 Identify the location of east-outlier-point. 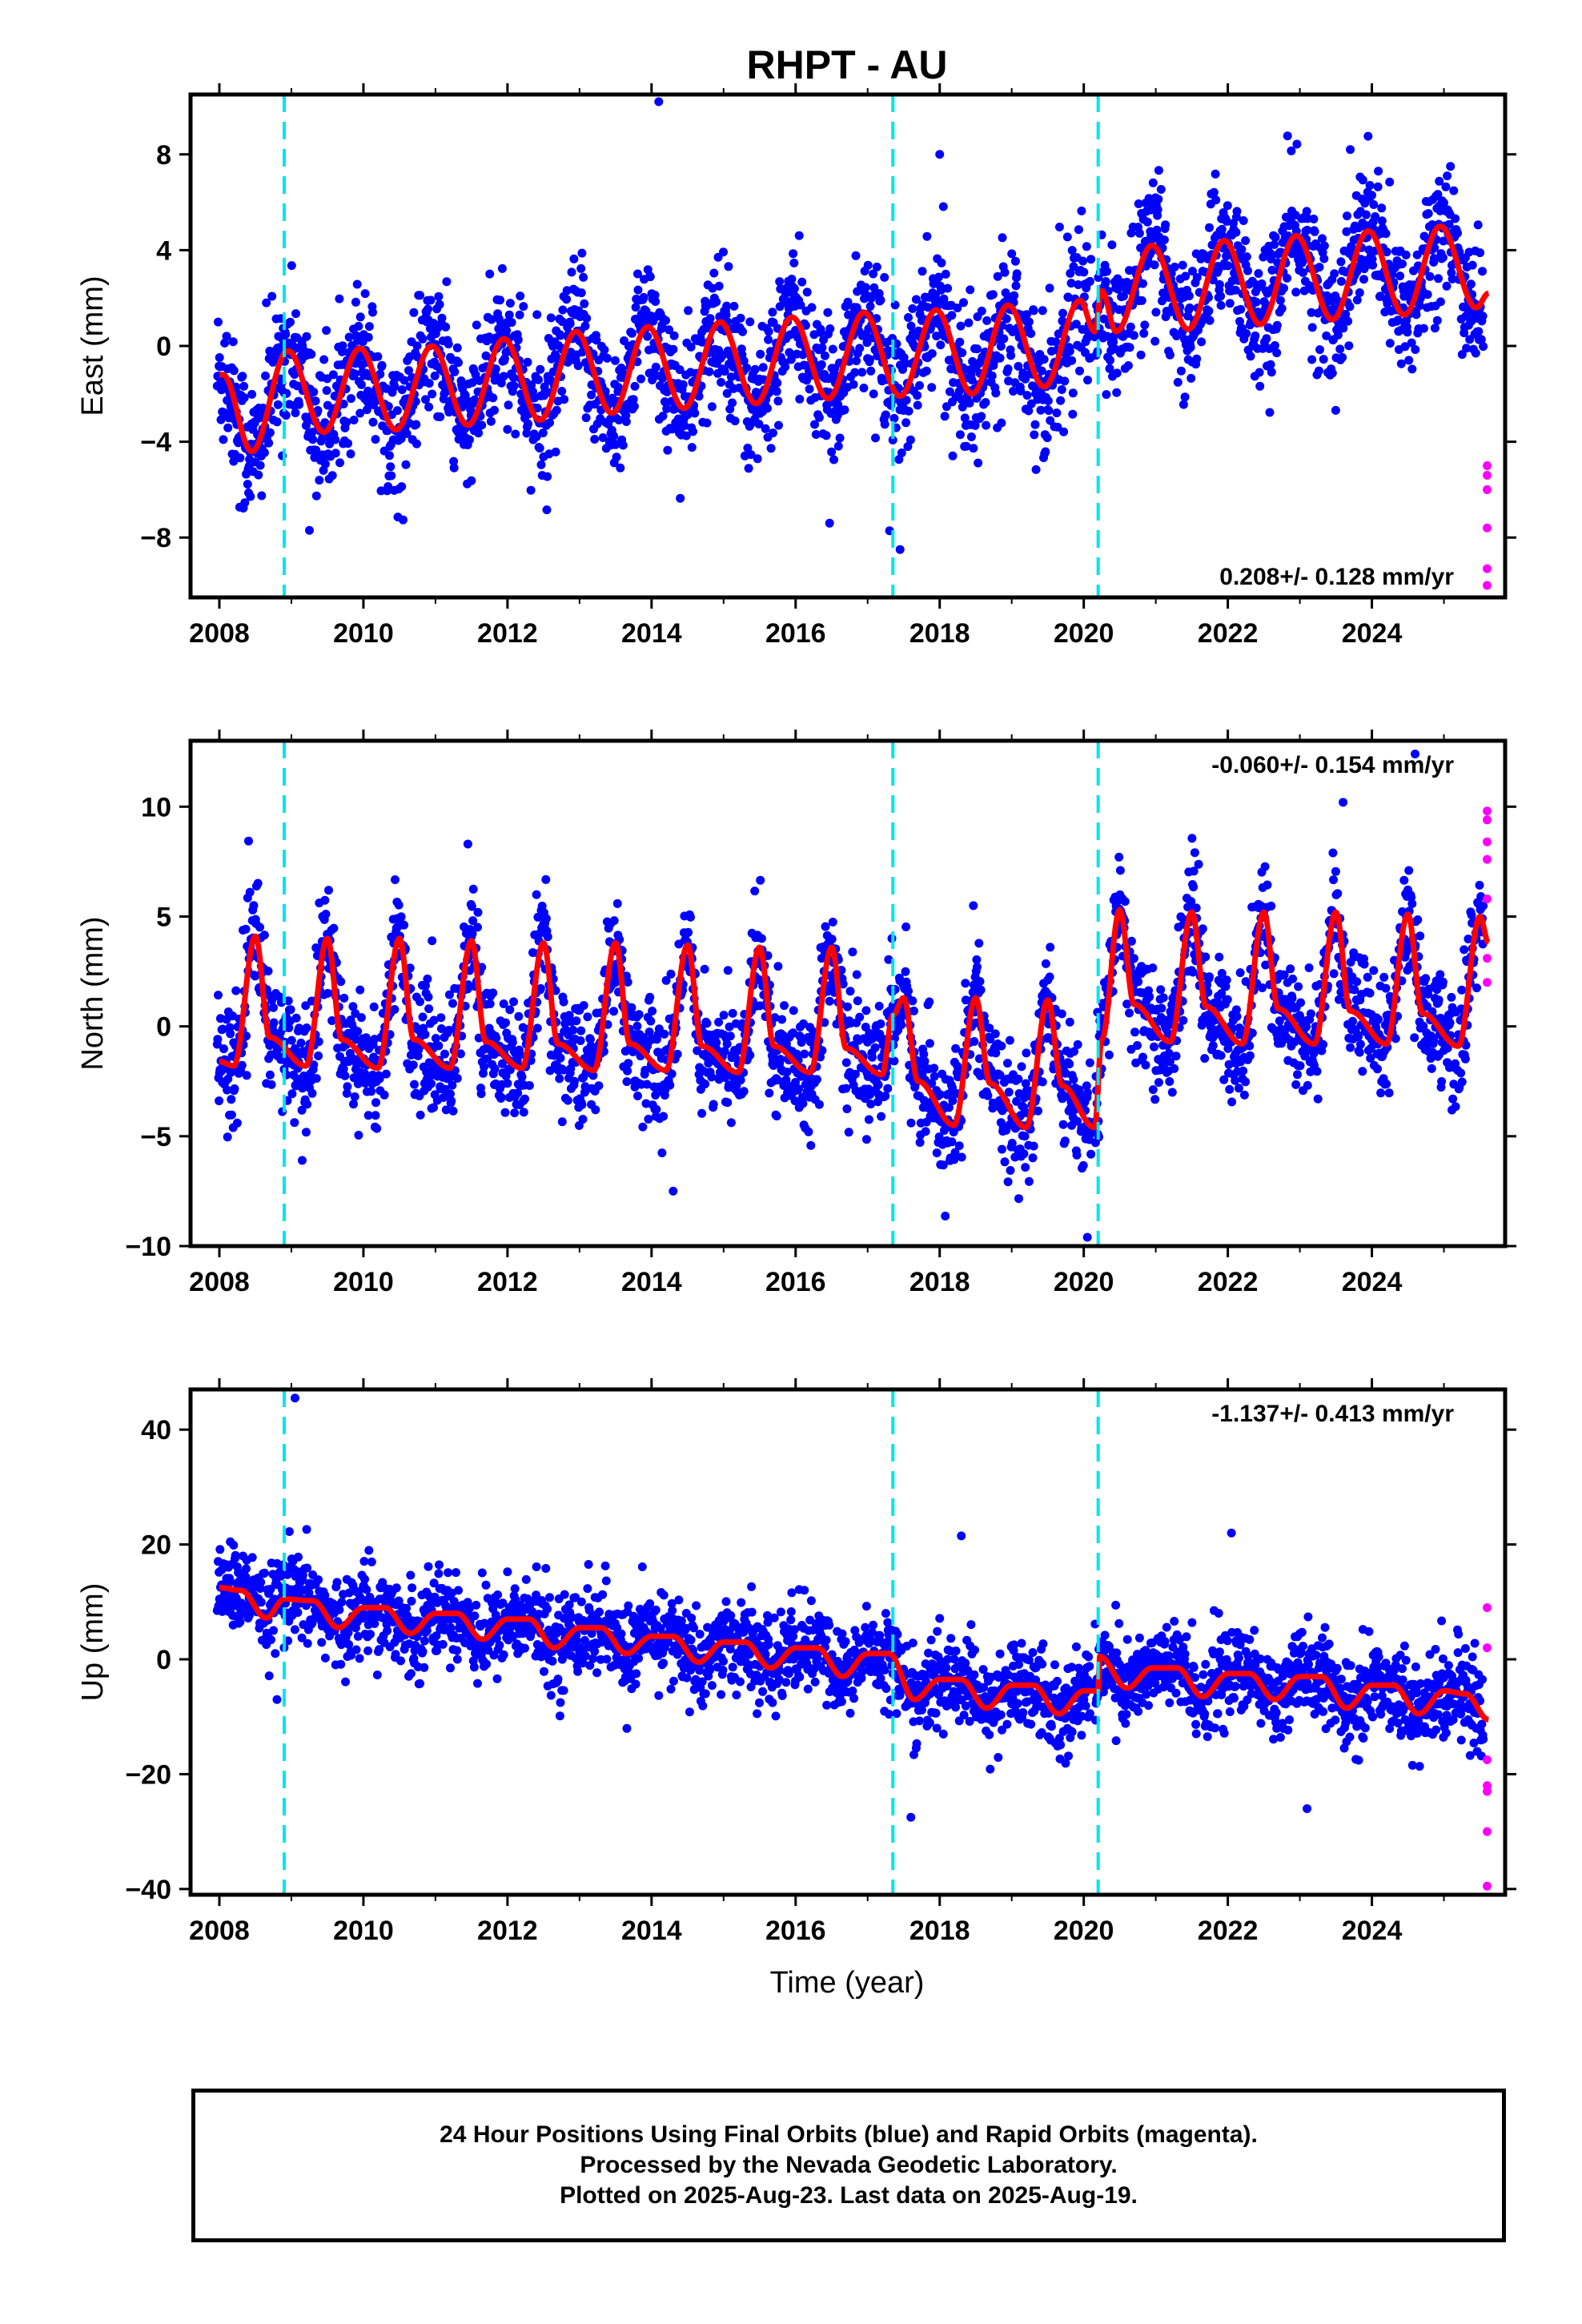
(900, 549).